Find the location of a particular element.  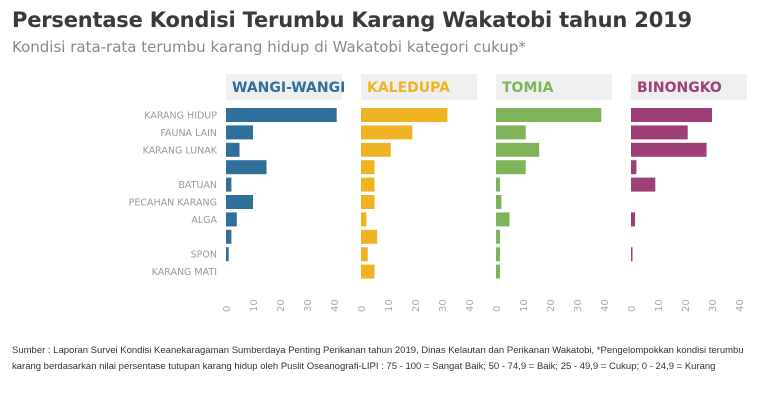

category-label: KARANG MATI is located at coordinates (184, 272).